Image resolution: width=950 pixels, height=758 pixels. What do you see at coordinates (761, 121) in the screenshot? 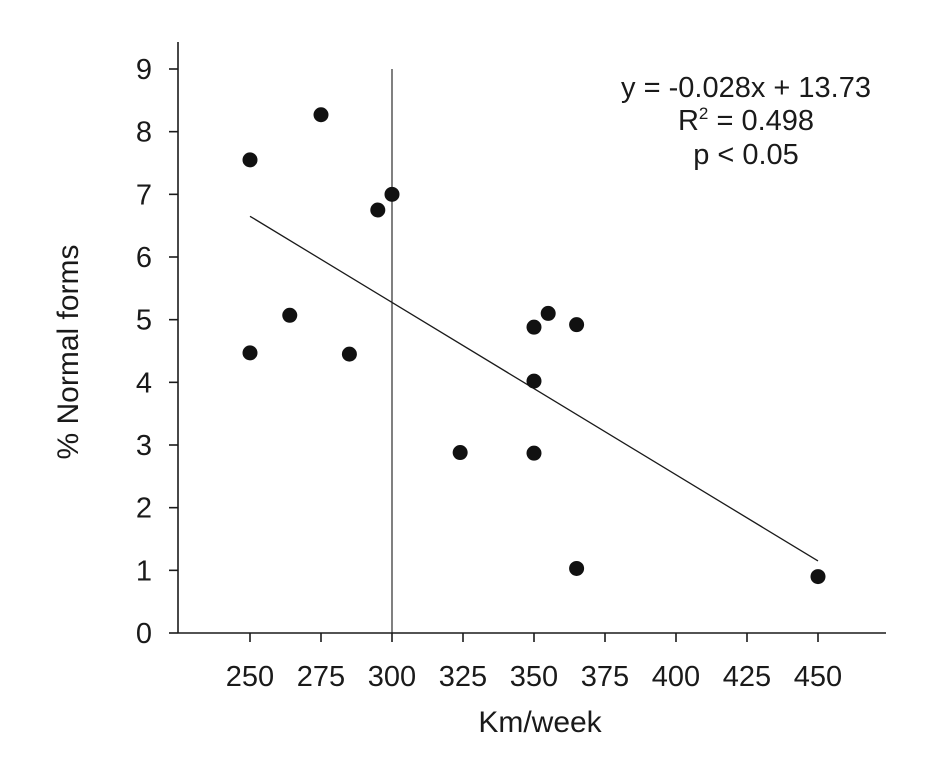
I see `r-squared-value: = 0.498` at bounding box center [761, 121].